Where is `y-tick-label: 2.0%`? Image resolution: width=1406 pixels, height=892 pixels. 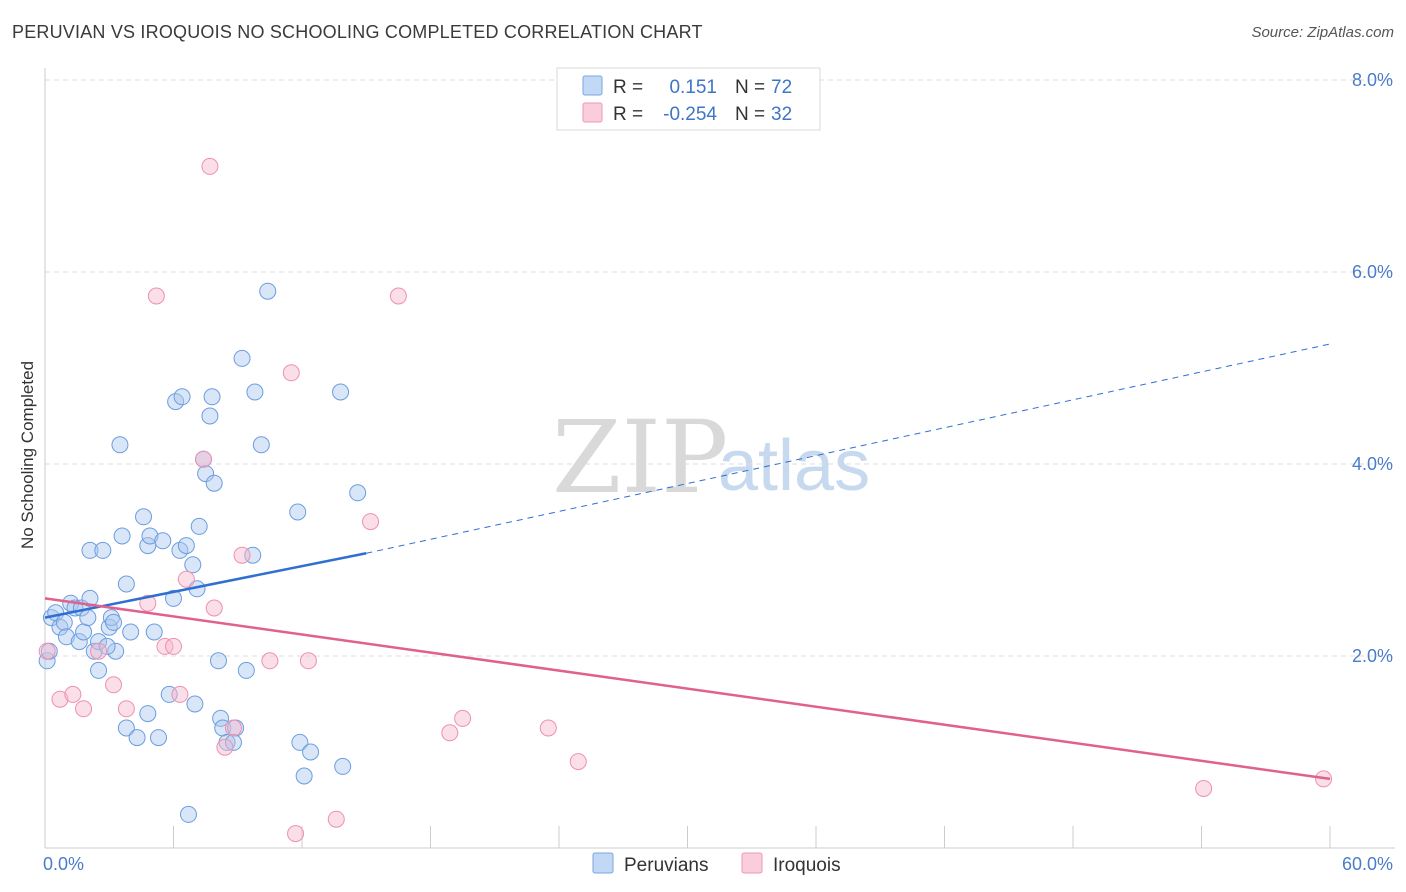 y-tick-label: 2.0% is located at coordinates (1372, 656).